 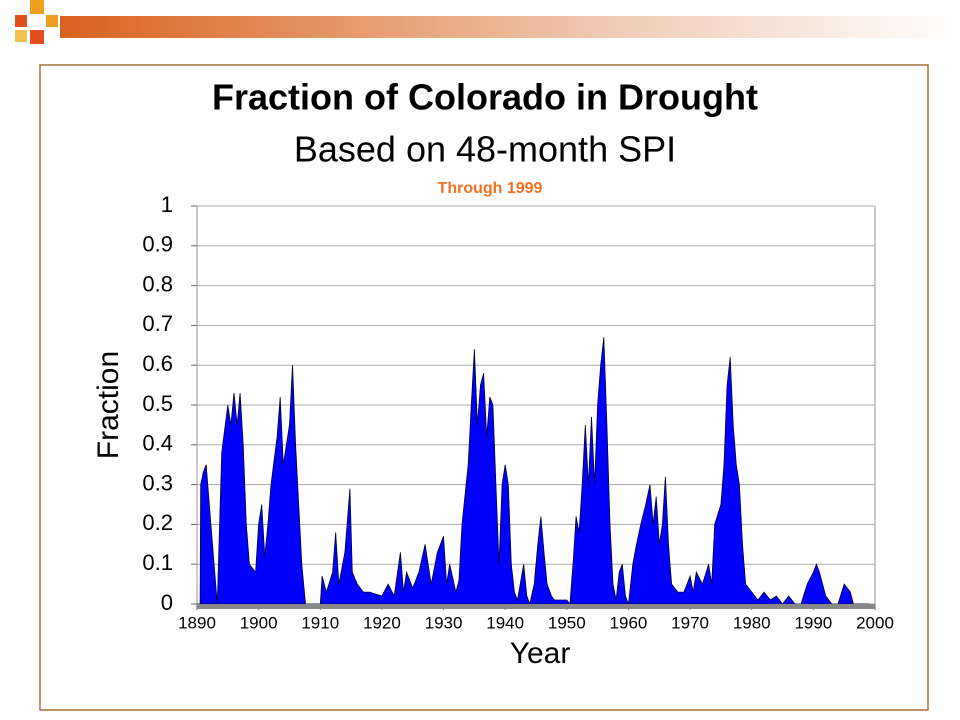 I want to click on x-tick-label: 1950, so click(x=567, y=622).